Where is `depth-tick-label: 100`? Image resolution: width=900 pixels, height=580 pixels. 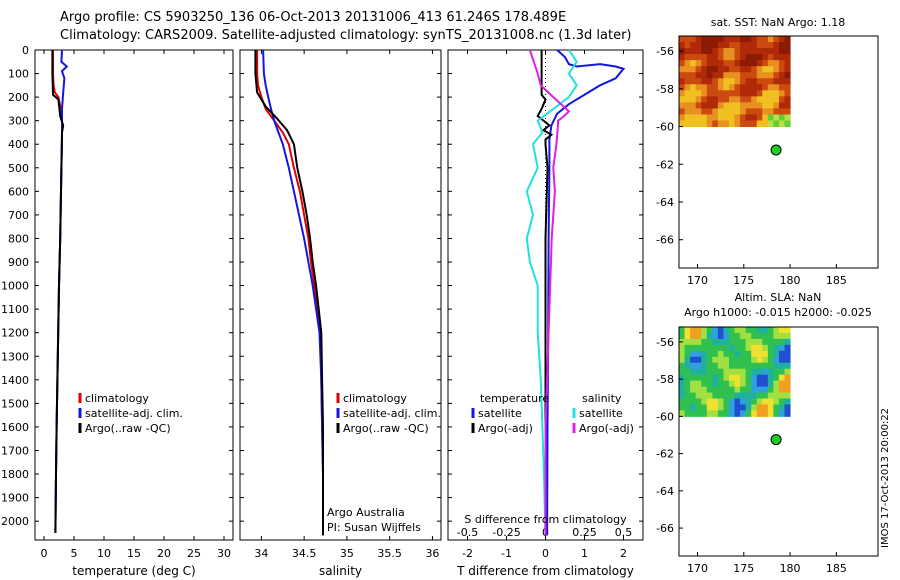
depth-tick-label: 100 is located at coordinates (18, 74).